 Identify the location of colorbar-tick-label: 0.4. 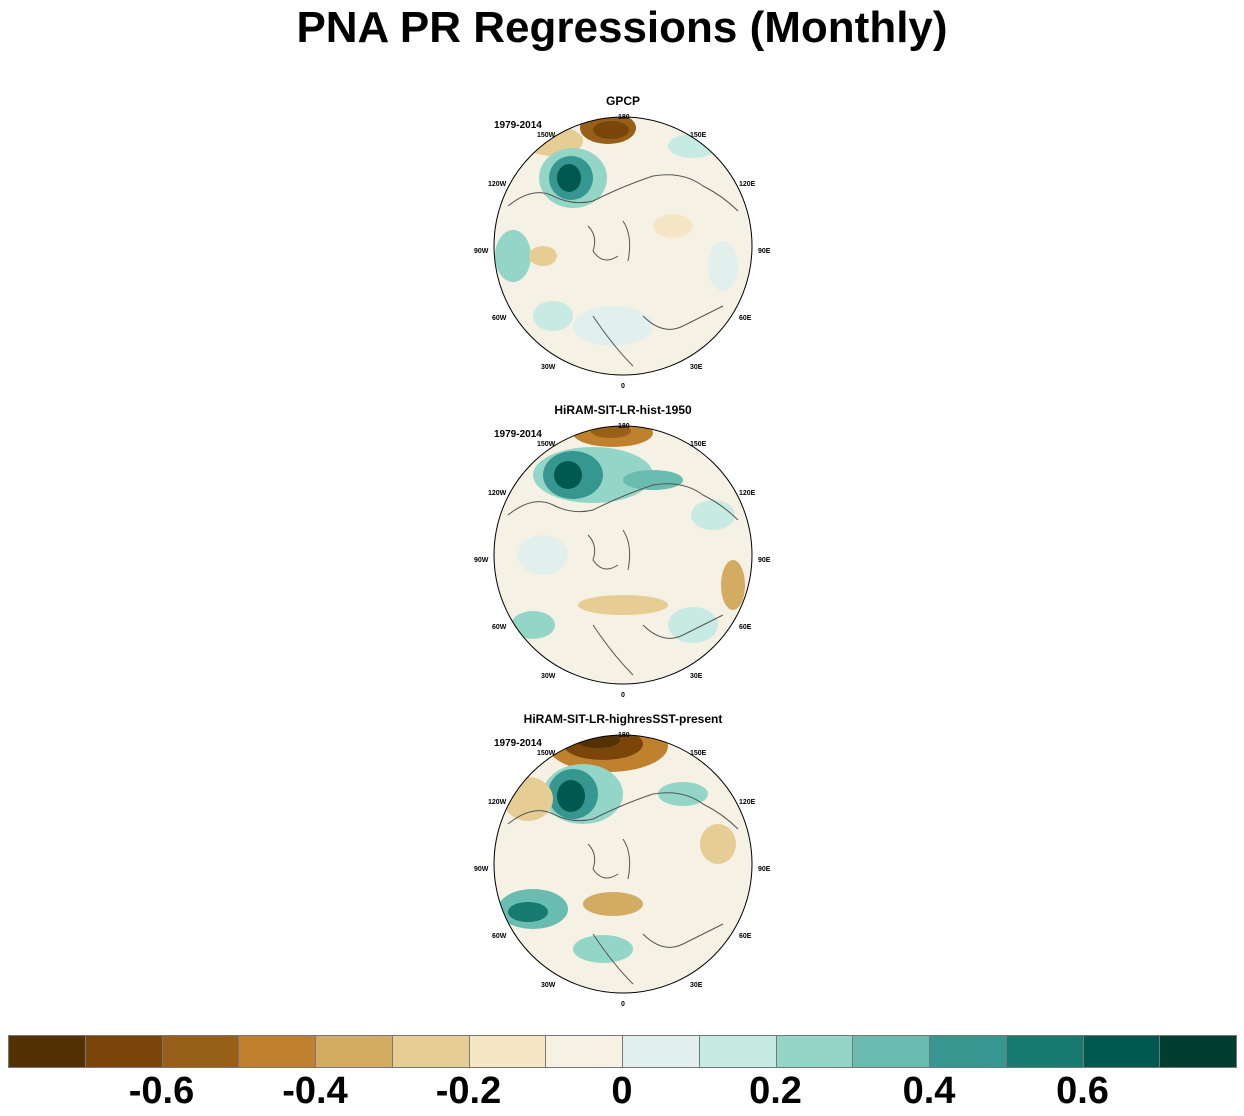
(929, 1091).